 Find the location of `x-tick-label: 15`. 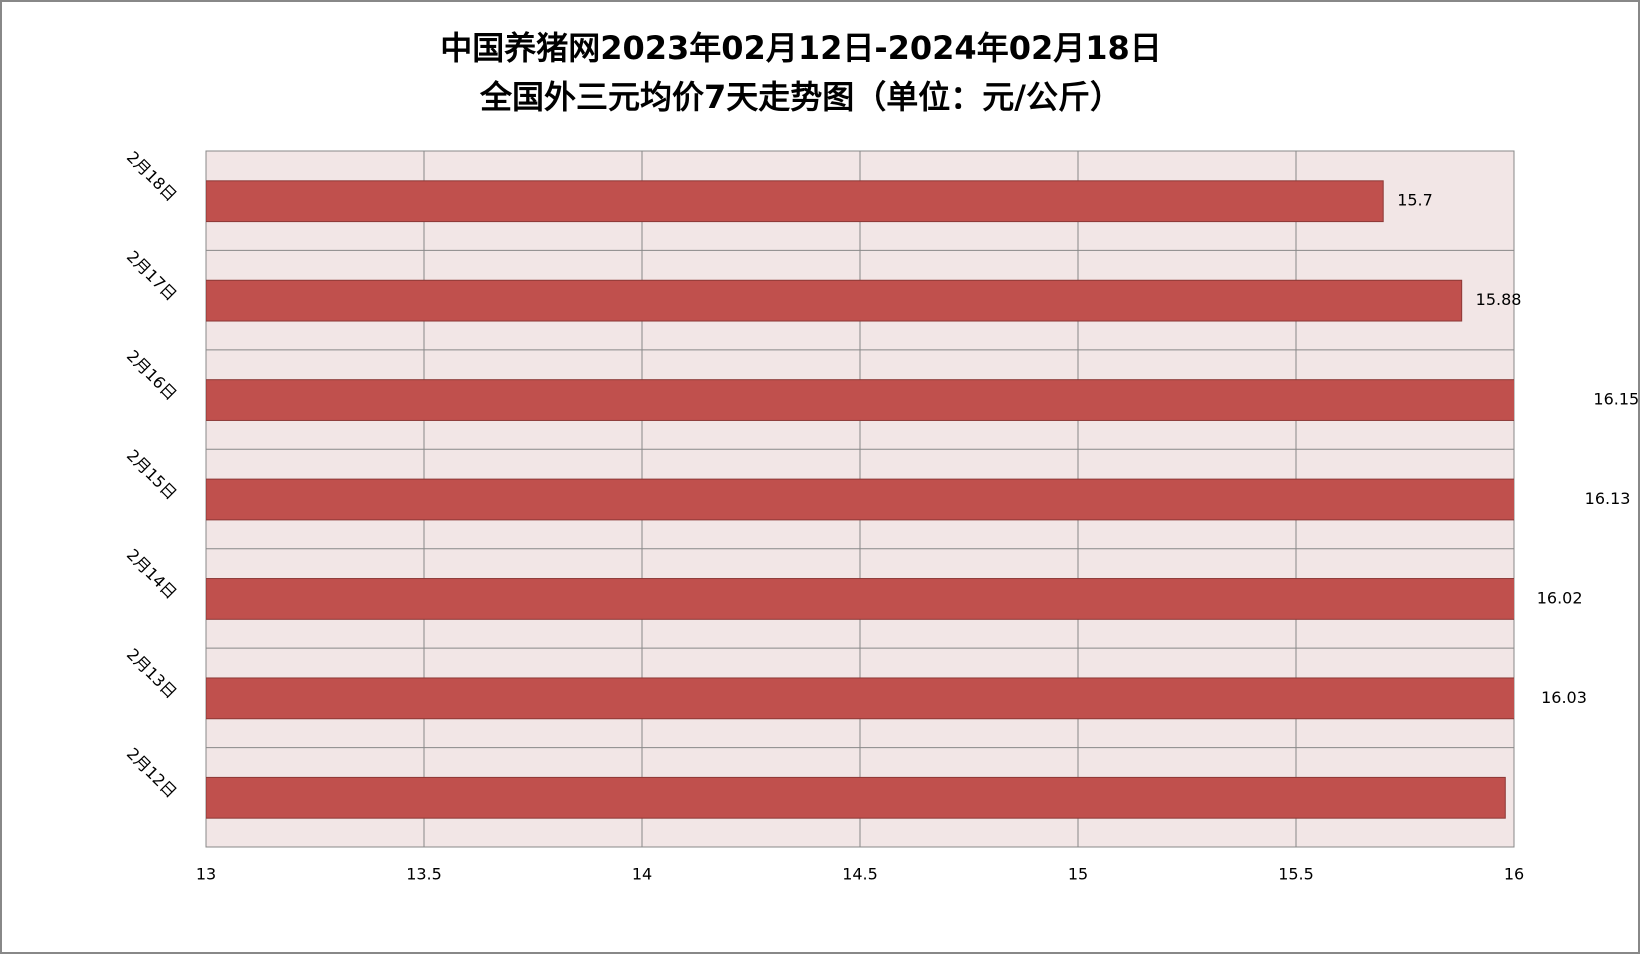

x-tick-label: 15 is located at coordinates (1078, 874).